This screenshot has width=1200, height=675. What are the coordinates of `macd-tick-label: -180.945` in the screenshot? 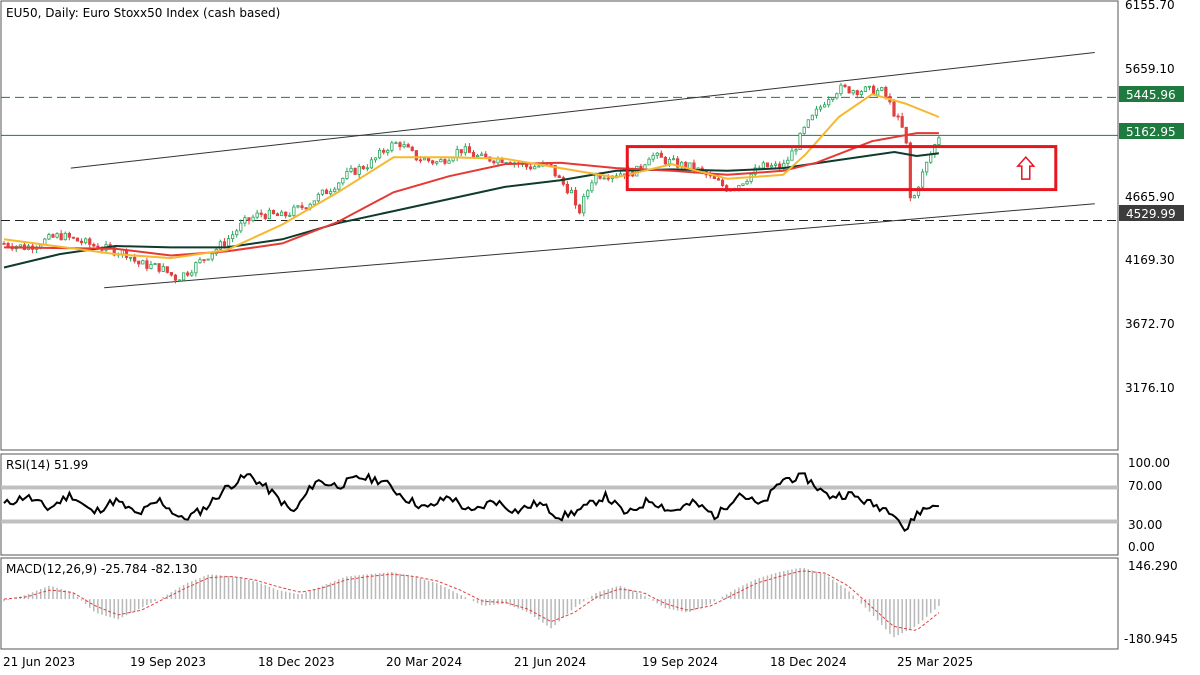 It's located at (1151, 639).